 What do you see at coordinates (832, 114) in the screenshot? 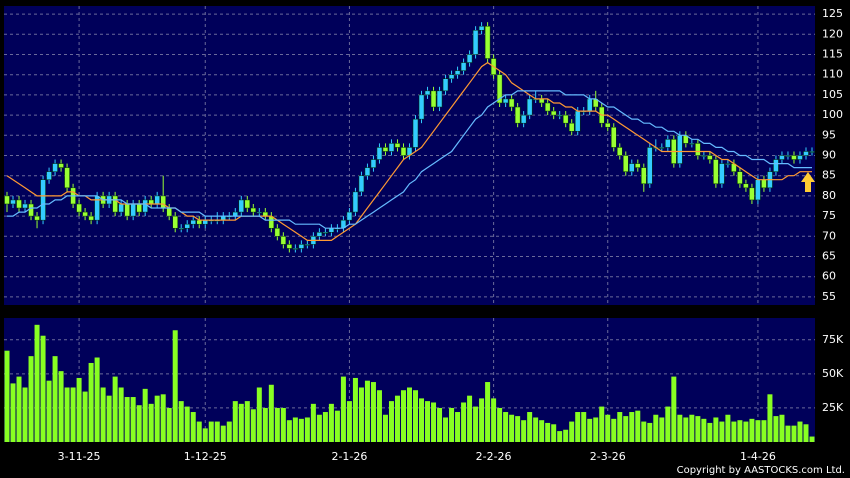
I see `y-tick-label: 100` at bounding box center [832, 114].